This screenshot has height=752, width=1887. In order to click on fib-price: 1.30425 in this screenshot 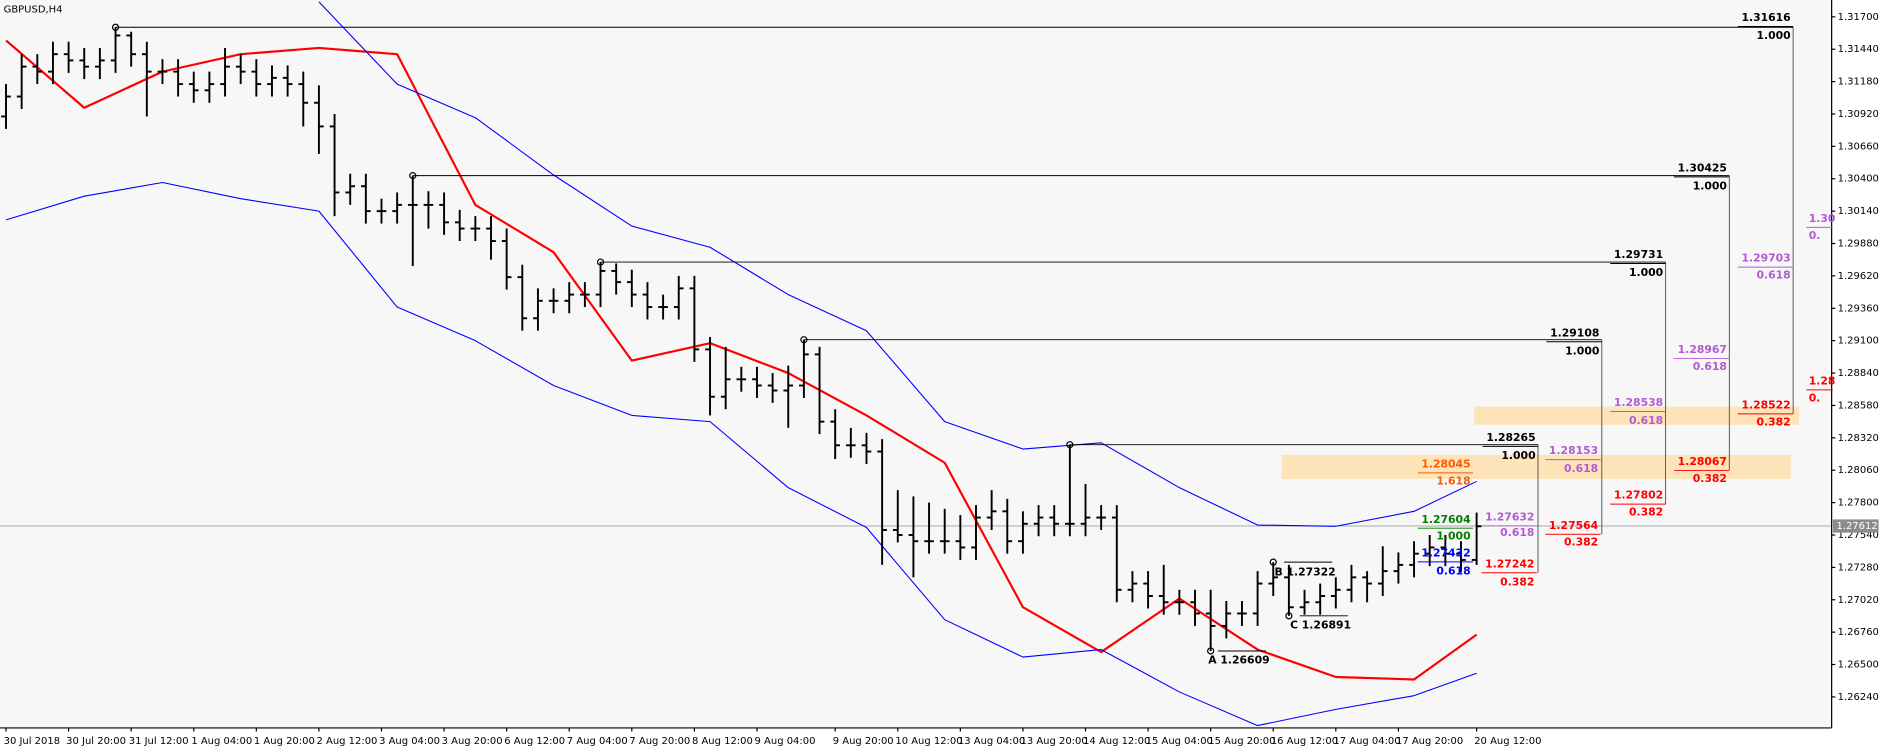, I will do `click(1702, 167)`.